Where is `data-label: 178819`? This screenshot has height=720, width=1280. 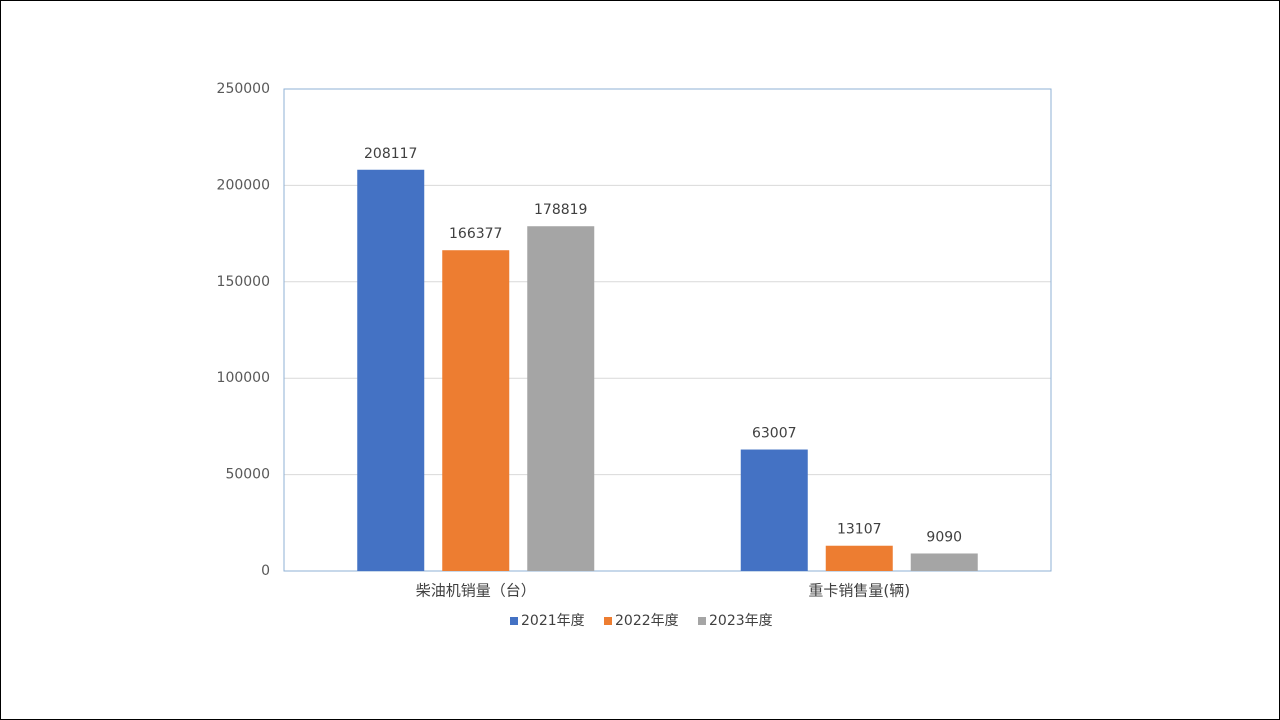
data-label: 178819 is located at coordinates (560, 210).